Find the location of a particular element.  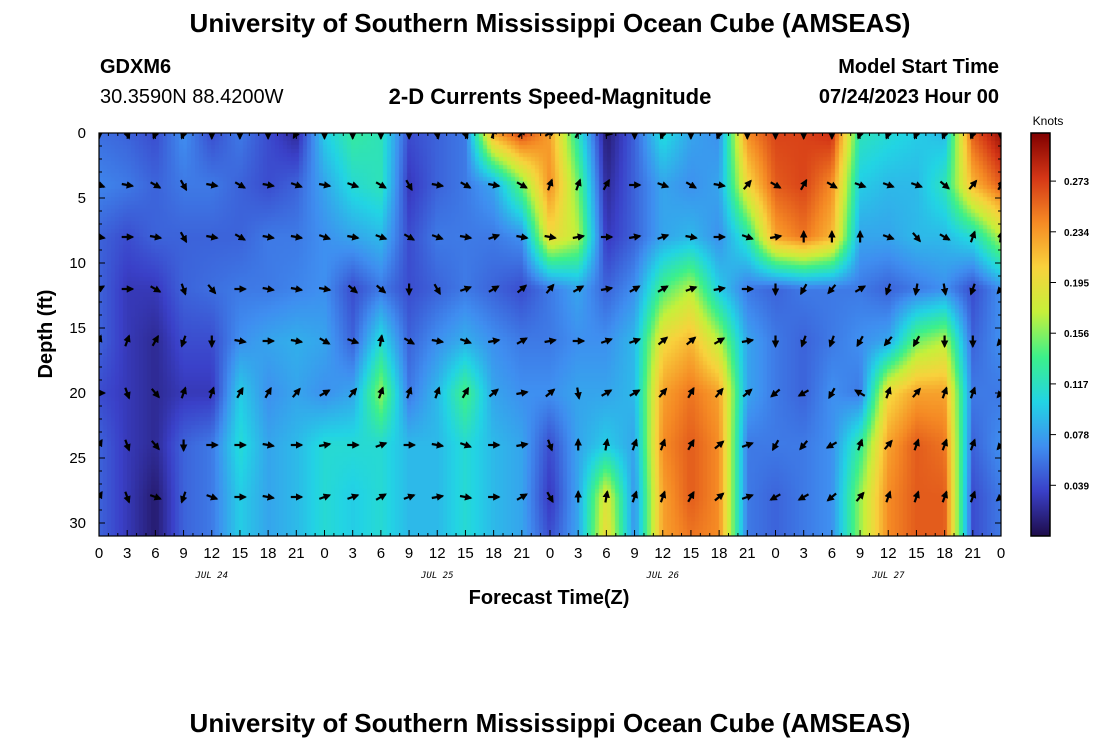

day-label: JUL 25 is located at coordinates (437, 576).